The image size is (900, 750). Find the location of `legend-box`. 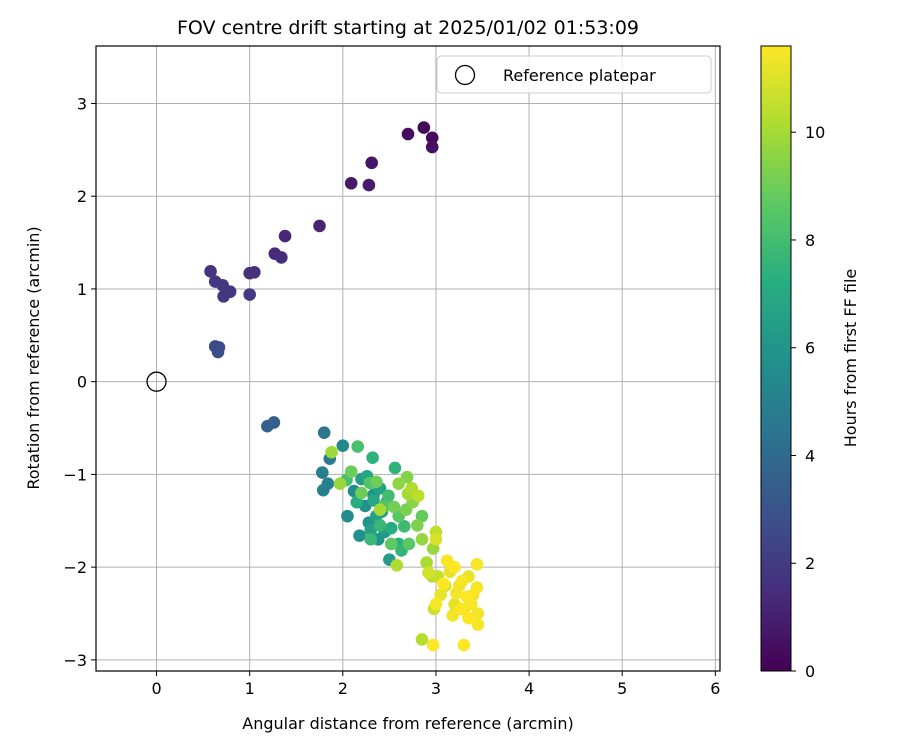

legend-box is located at coordinates (574, 74).